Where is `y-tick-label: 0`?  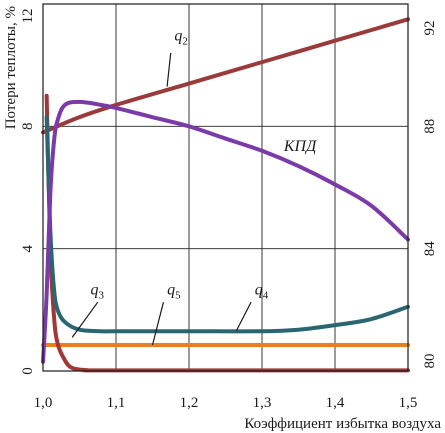
y-tick-label: 0 is located at coordinates (28, 371).